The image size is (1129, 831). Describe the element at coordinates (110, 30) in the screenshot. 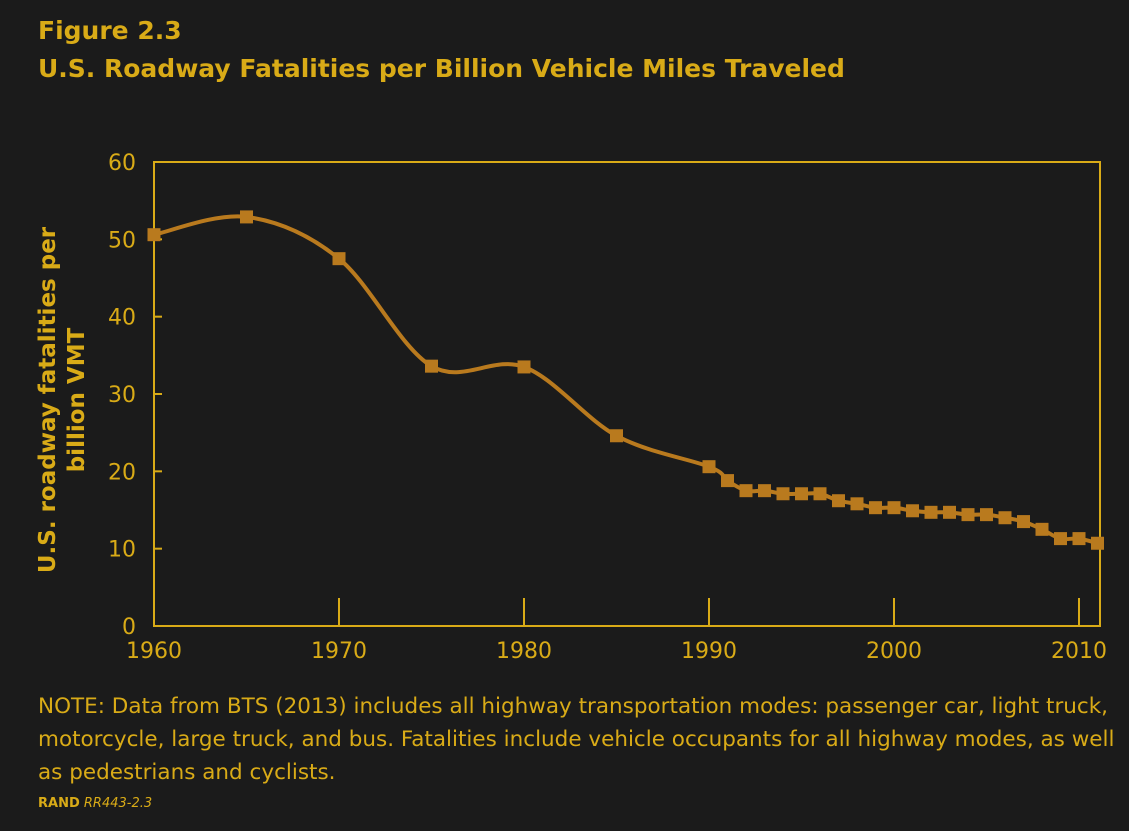

I see `figure-label: Figure 2.3` at that location.